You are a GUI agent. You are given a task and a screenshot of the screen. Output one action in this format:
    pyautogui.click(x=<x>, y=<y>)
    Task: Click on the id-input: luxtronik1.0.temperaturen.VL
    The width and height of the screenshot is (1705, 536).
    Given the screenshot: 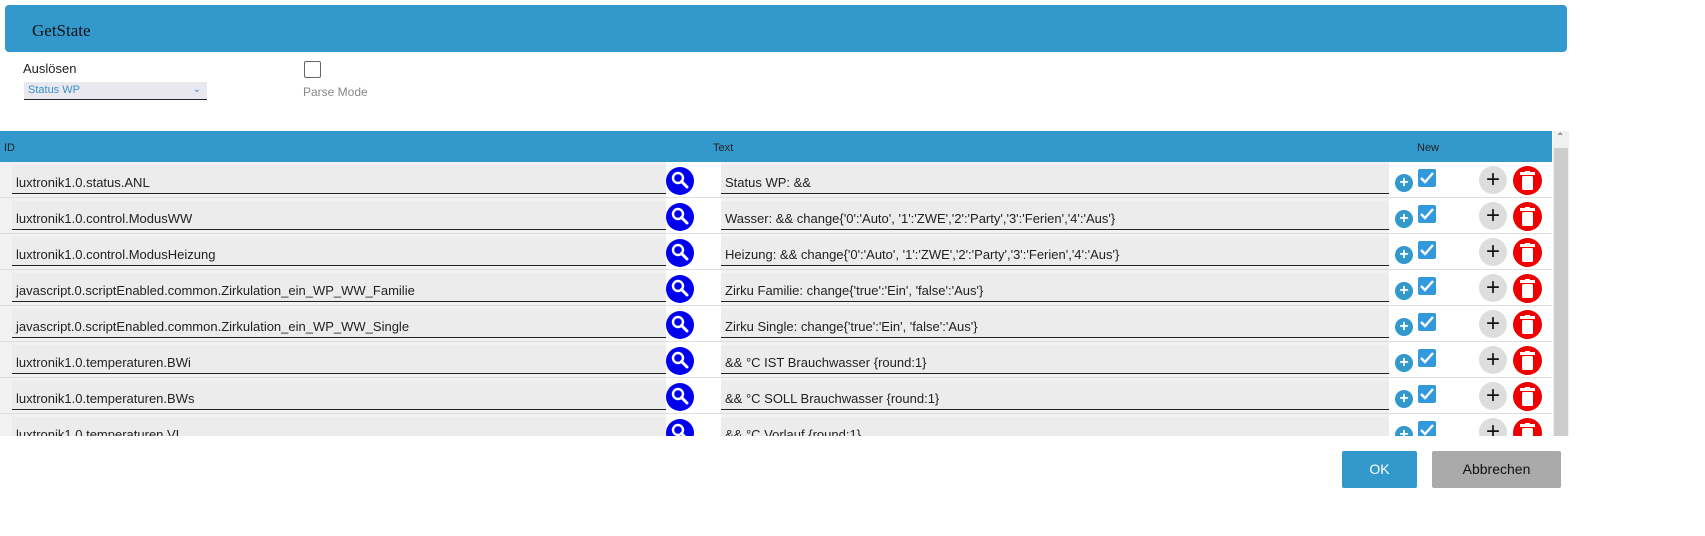 What is the action you would take?
    pyautogui.click(x=339, y=426)
    